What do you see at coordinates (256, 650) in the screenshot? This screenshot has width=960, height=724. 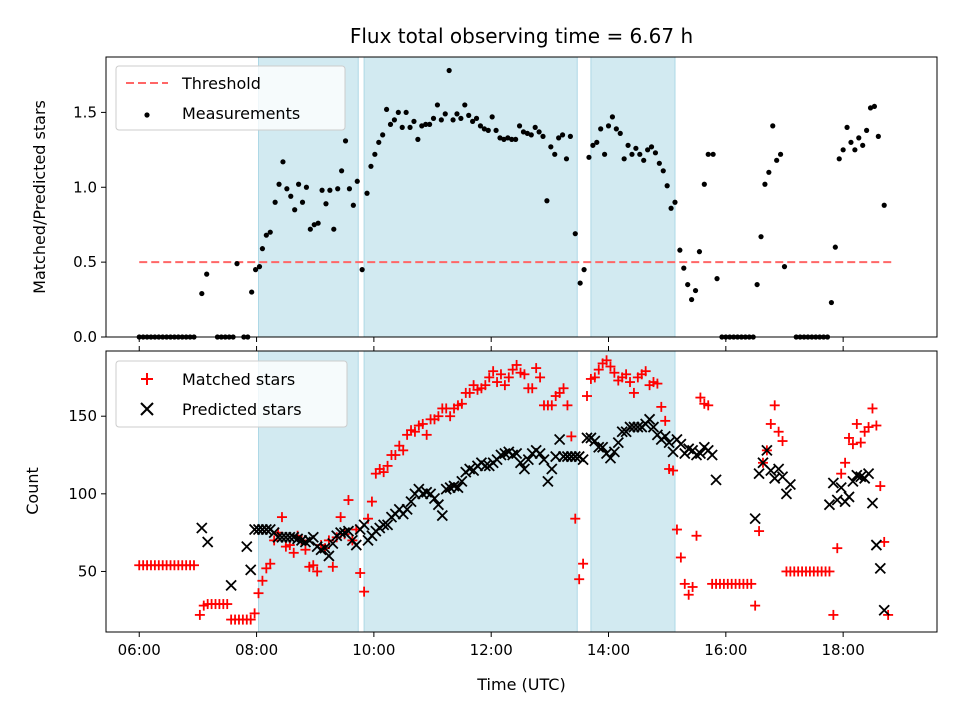 I see `x-tick-label: 08:00` at bounding box center [256, 650].